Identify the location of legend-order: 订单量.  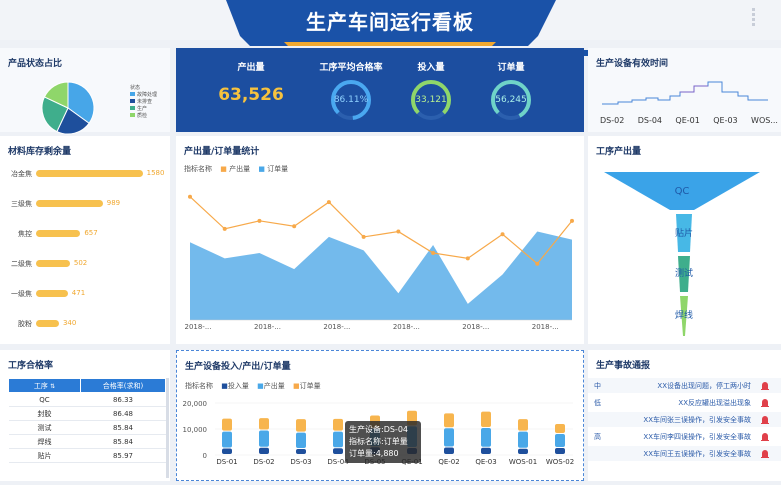
(278, 169).